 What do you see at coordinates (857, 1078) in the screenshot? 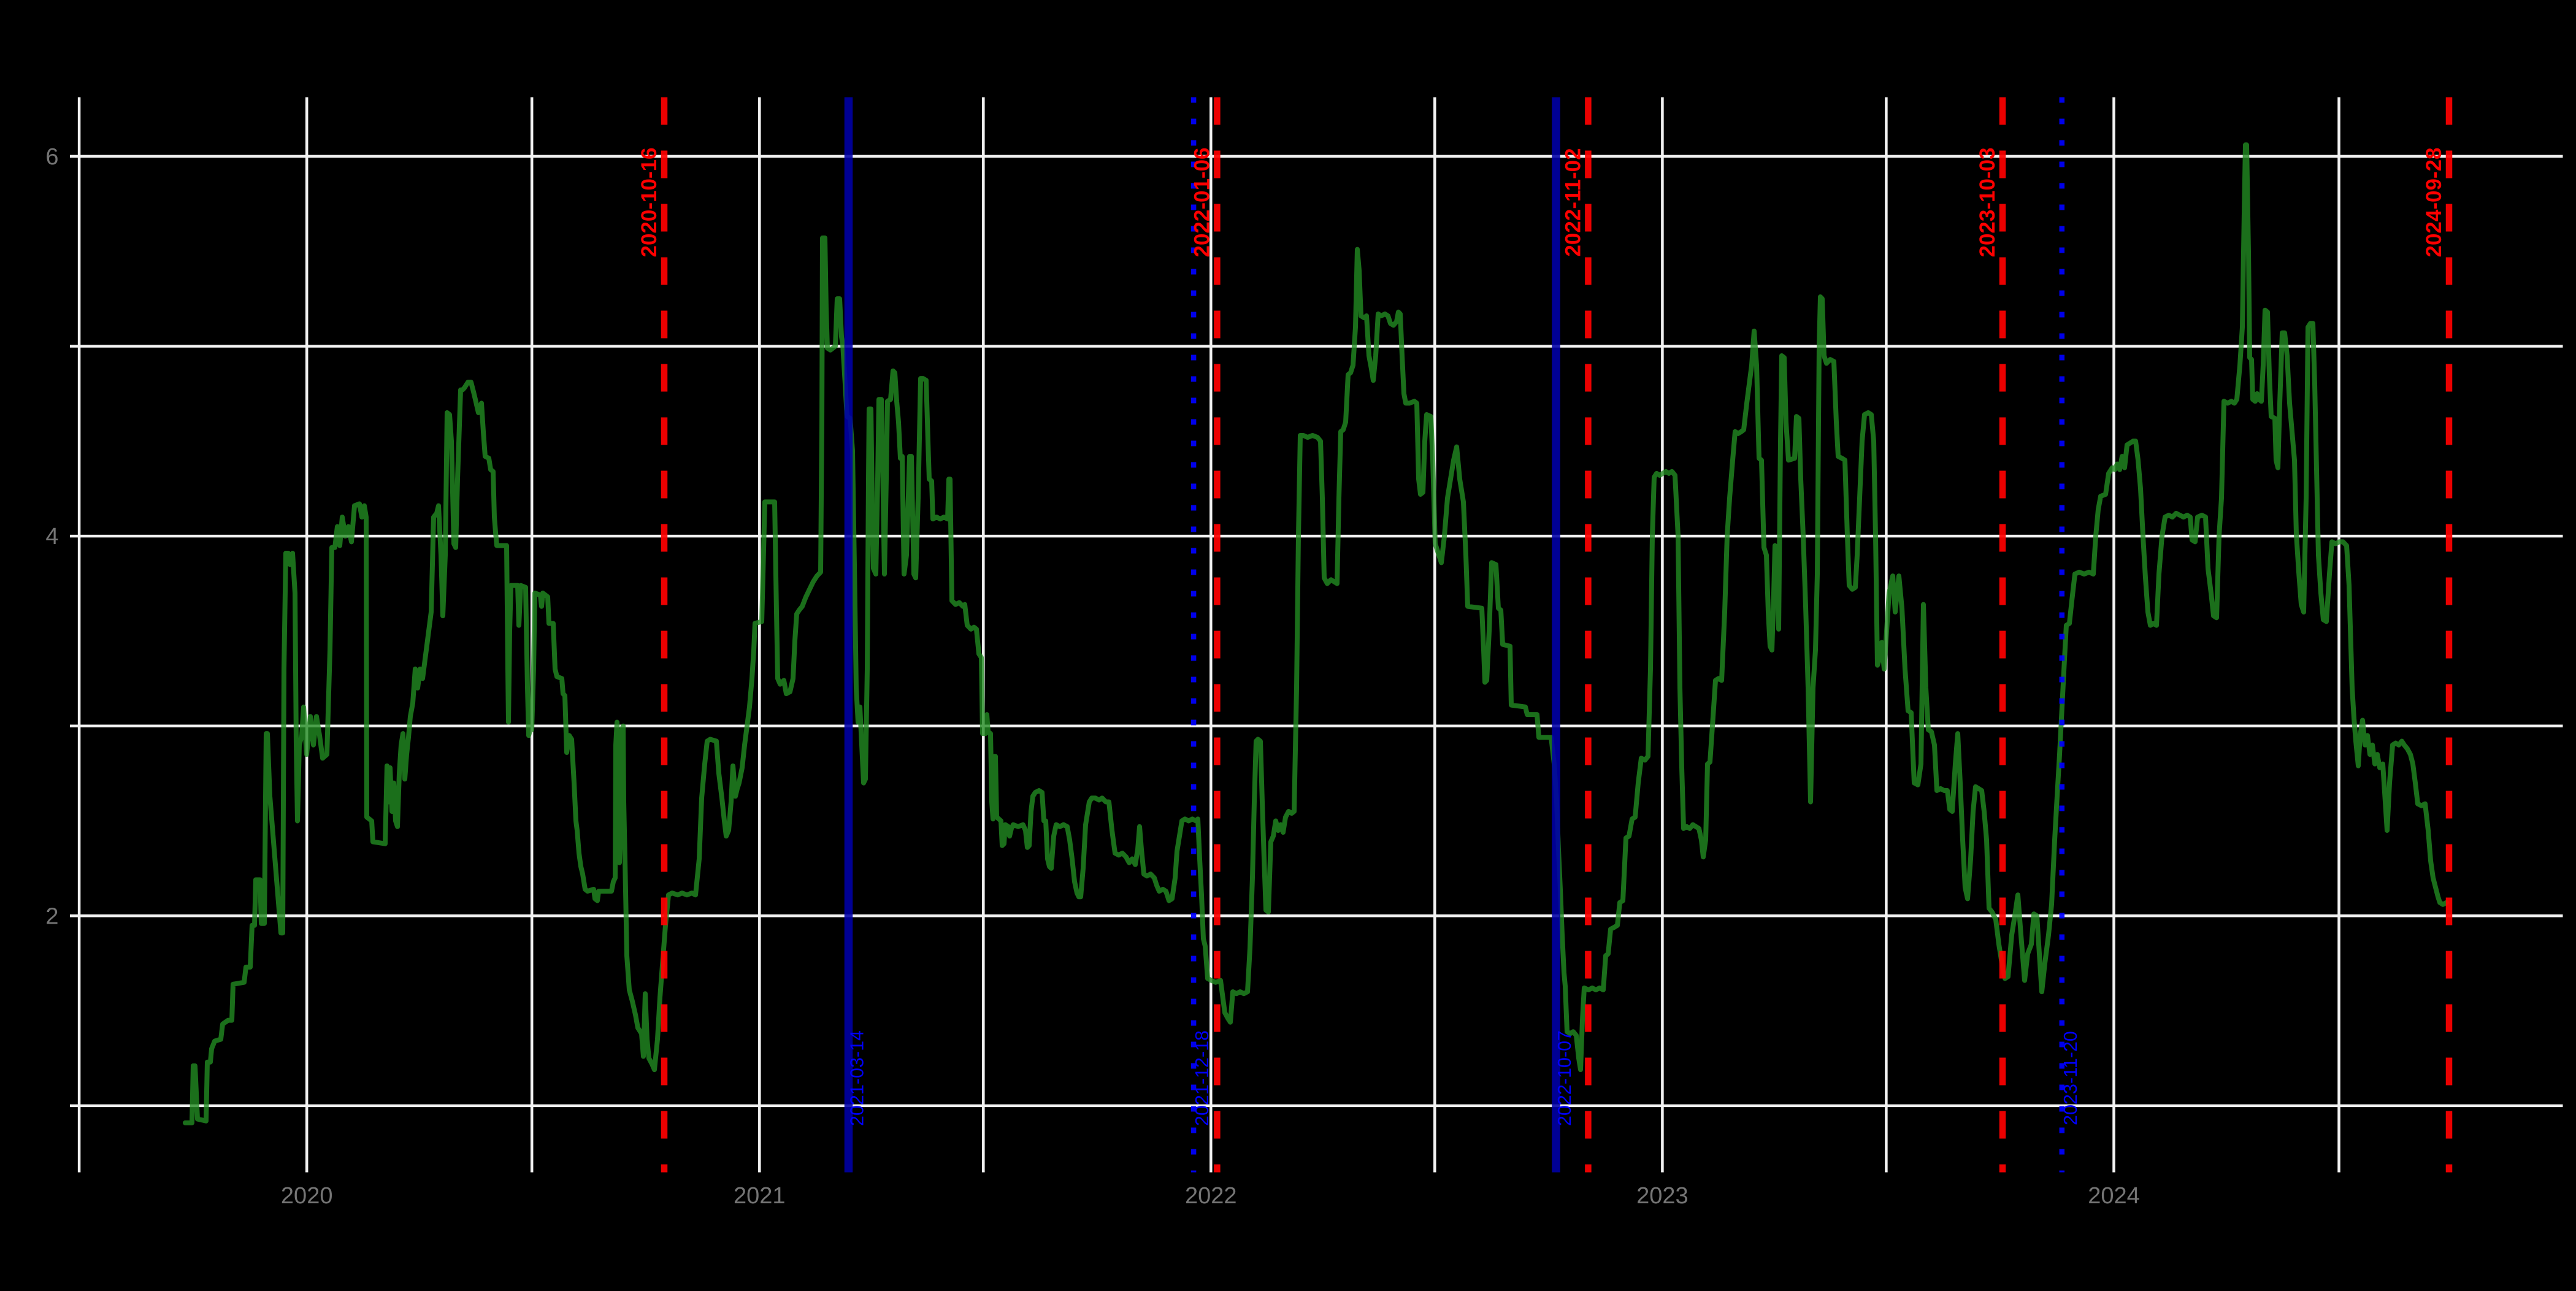
I see `svg-text: 2021-03-14` at bounding box center [857, 1078].